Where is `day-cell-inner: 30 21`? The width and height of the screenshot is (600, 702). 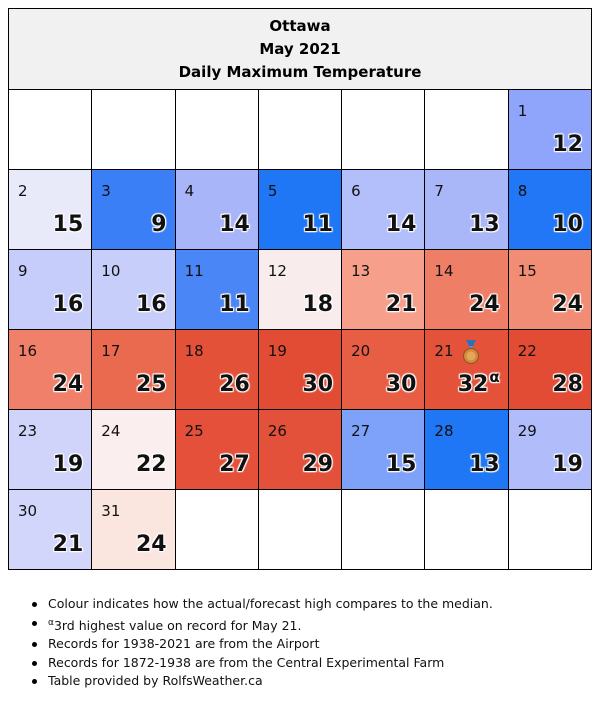
day-cell-inner: 30 21 is located at coordinates (50, 529).